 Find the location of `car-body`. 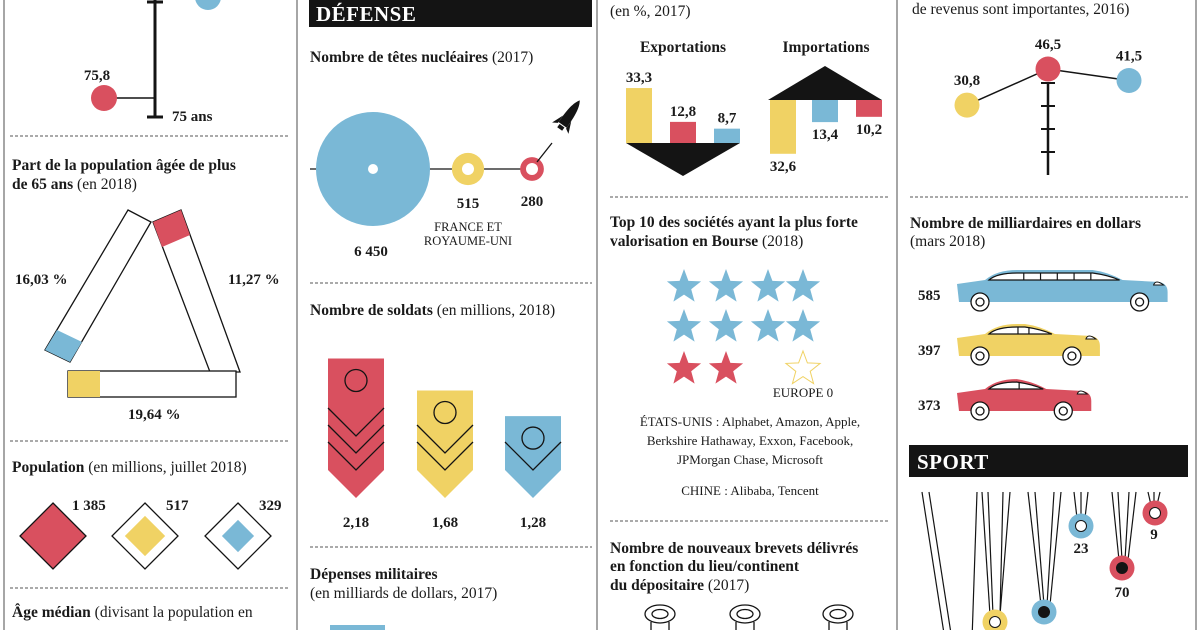

car-body is located at coordinates (1024, 395).